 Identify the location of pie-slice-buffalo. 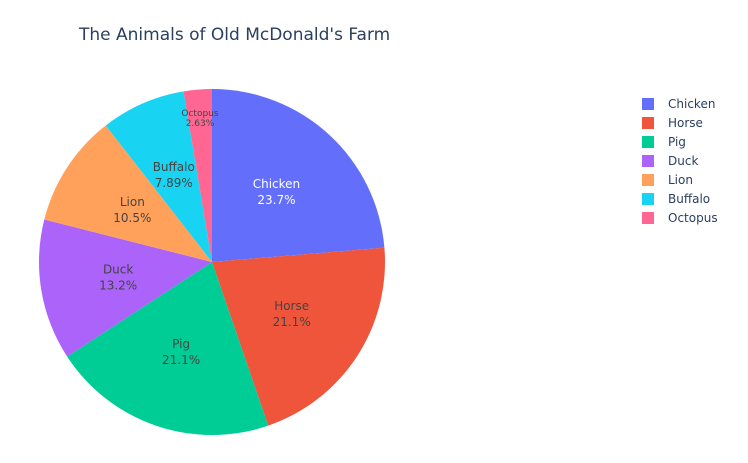
(158, 176).